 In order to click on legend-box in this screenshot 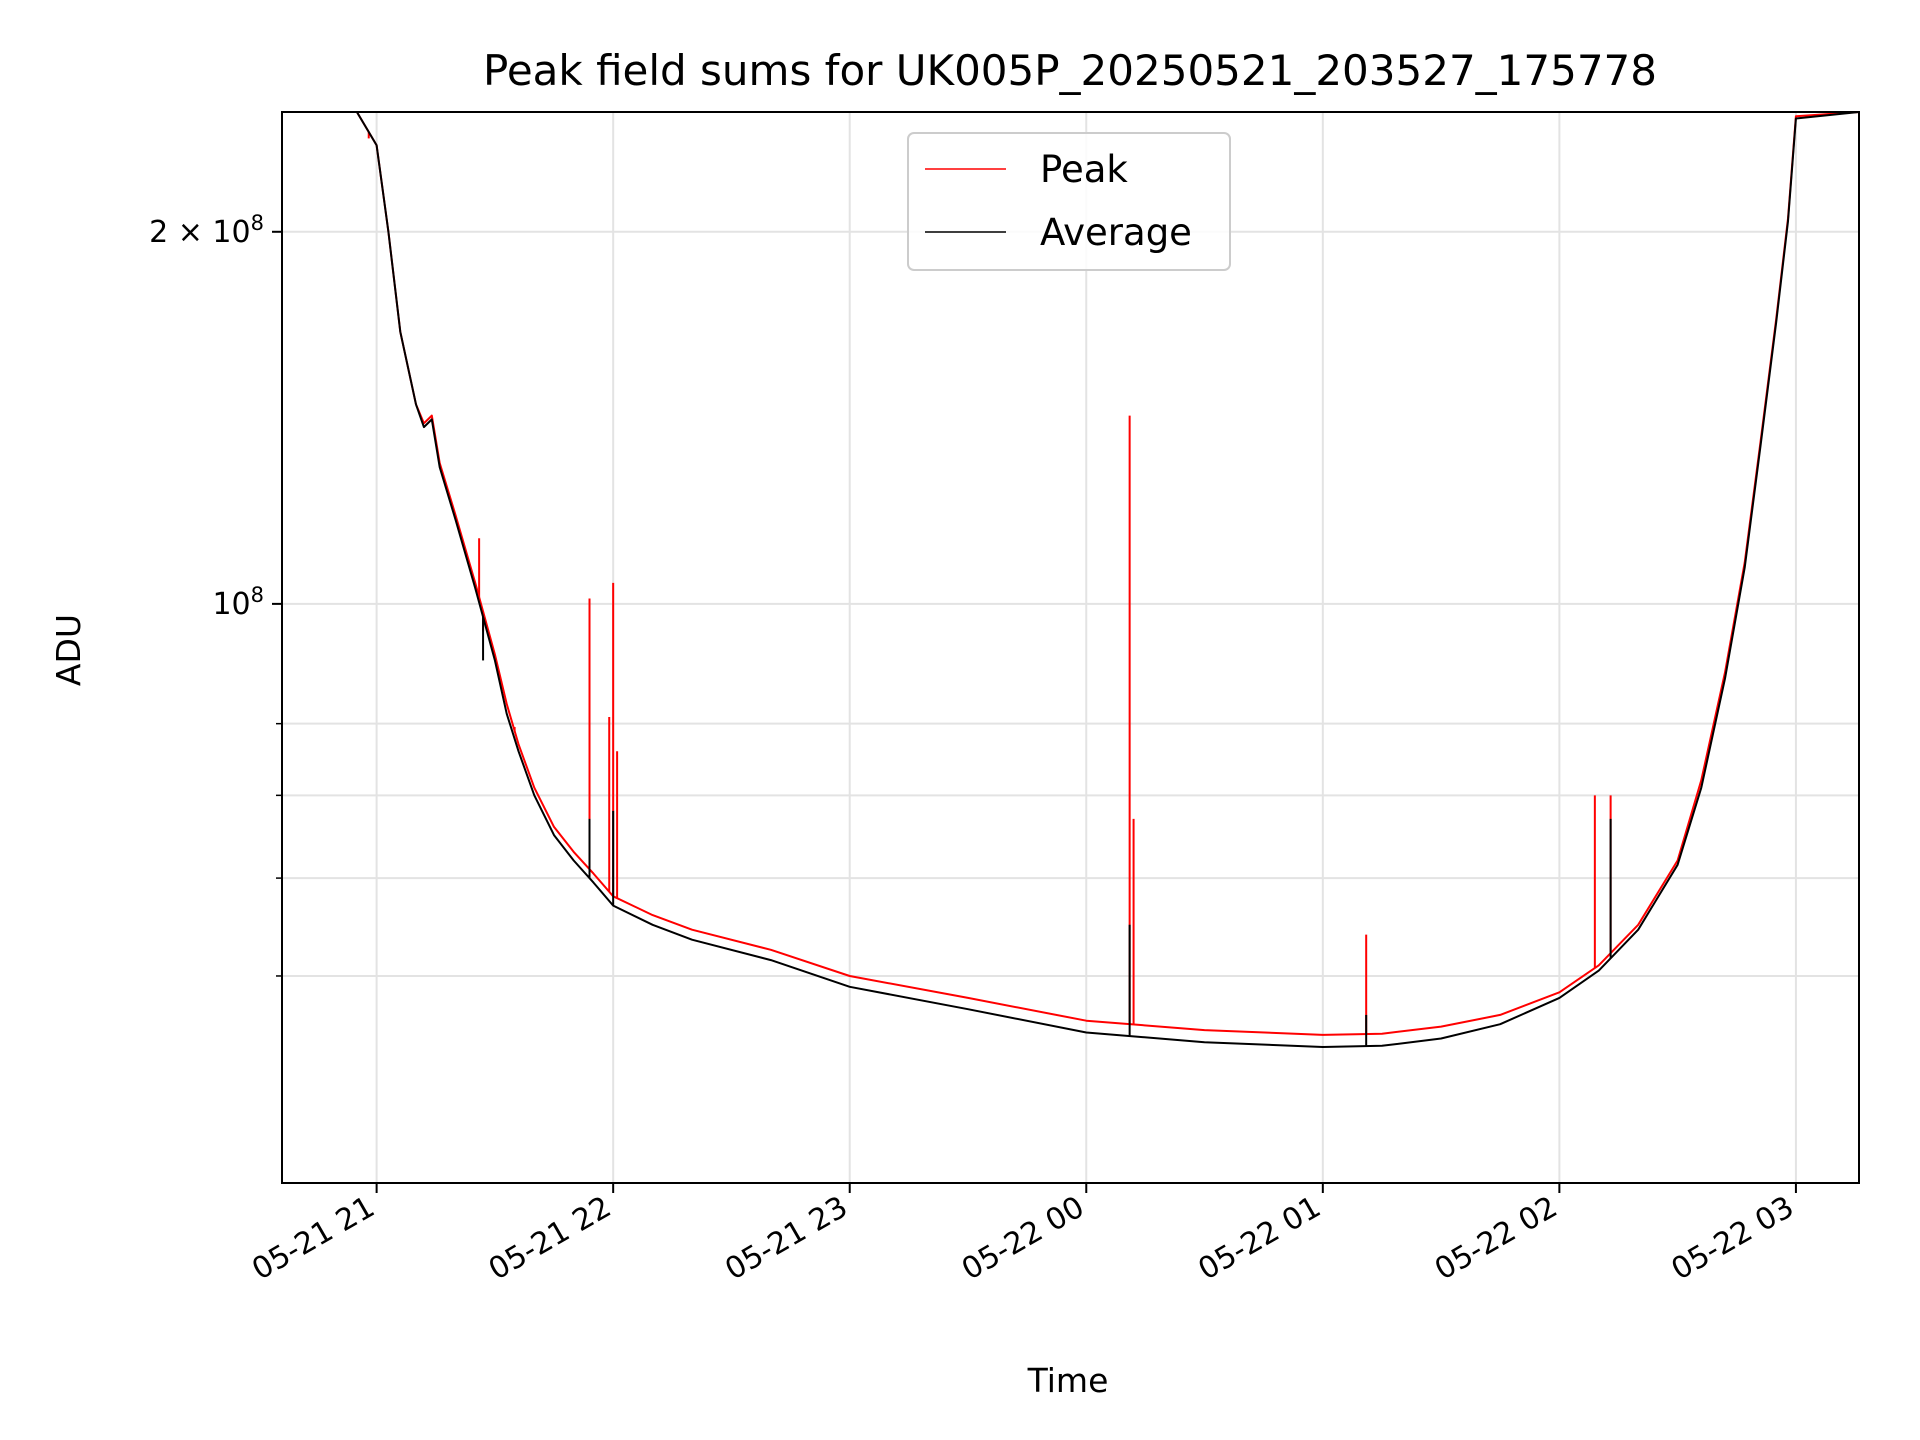, I will do `click(1069, 201)`.